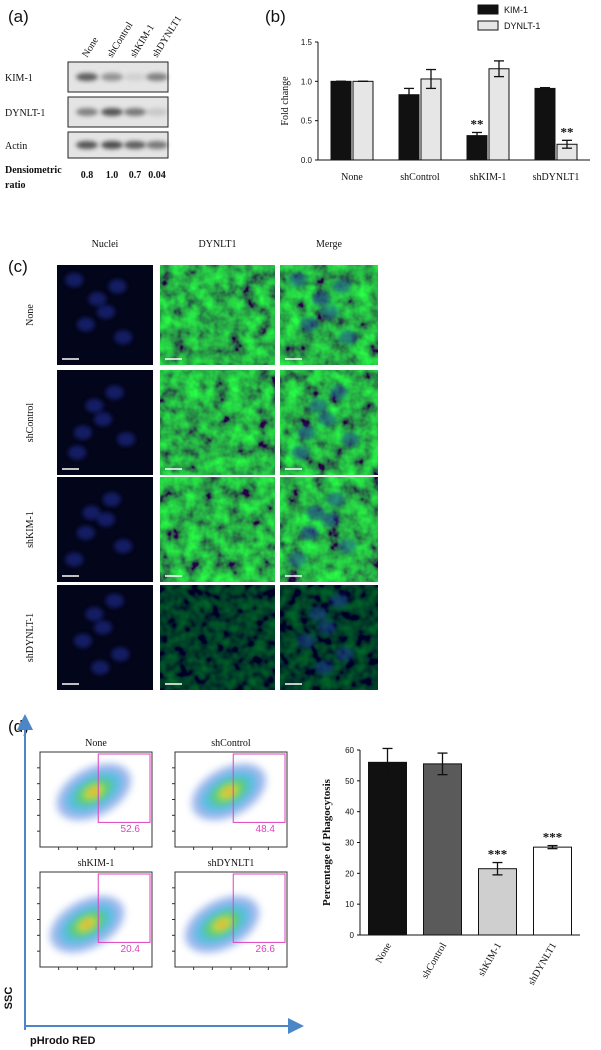 This screenshot has width=601, height=1050. I want to click on gate-value: 20.4, so click(131, 949).